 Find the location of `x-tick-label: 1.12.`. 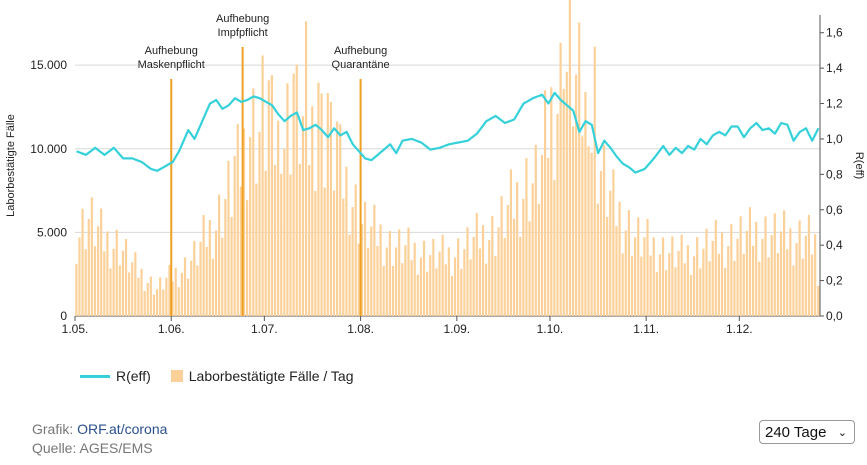

x-tick-label: 1.12. is located at coordinates (739, 329).